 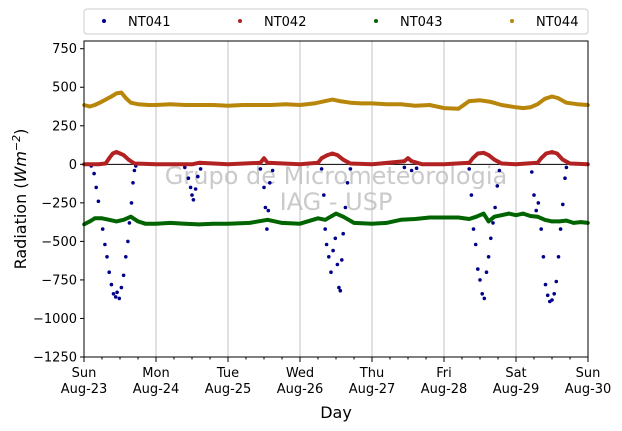 What do you see at coordinates (59, 242) in the screenshot?
I see `y-tick-label-3: −500` at bounding box center [59, 242].